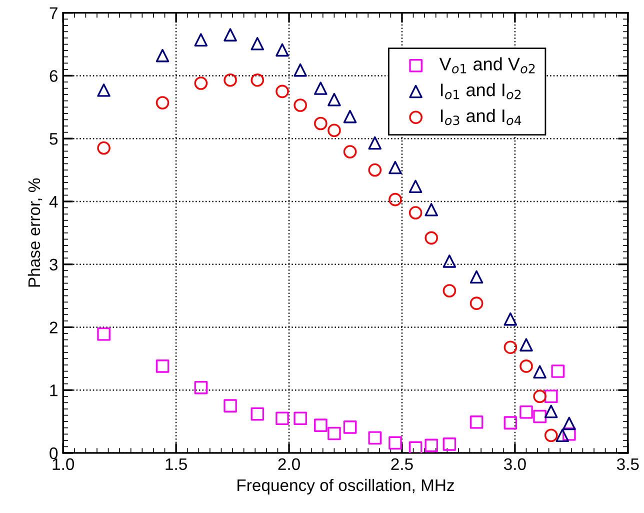  I want to click on y-tick-label: 1, so click(54, 390).